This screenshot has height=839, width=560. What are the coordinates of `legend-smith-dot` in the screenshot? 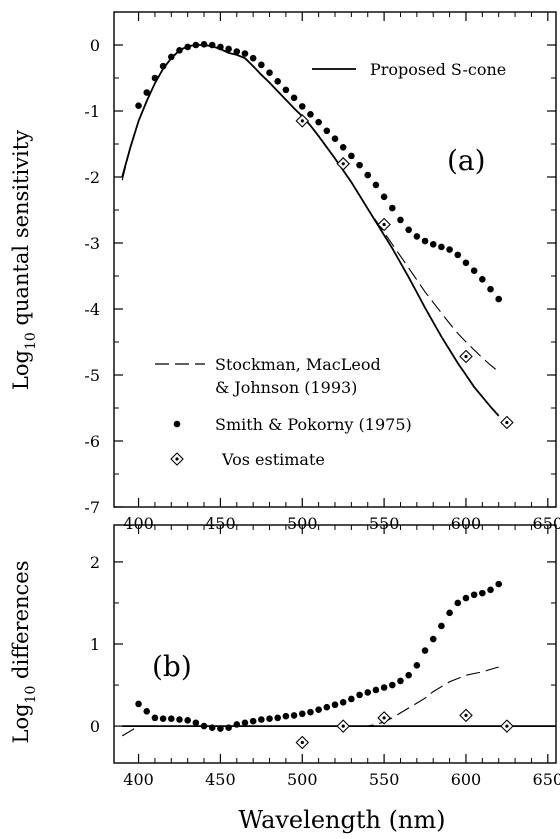 It's located at (177, 424).